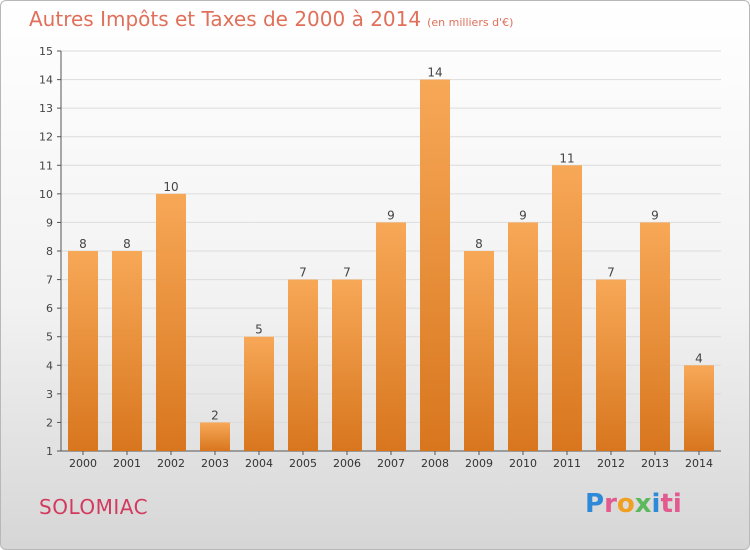 The width and height of the screenshot is (750, 550). I want to click on y-tick-label: 11, so click(46, 165).